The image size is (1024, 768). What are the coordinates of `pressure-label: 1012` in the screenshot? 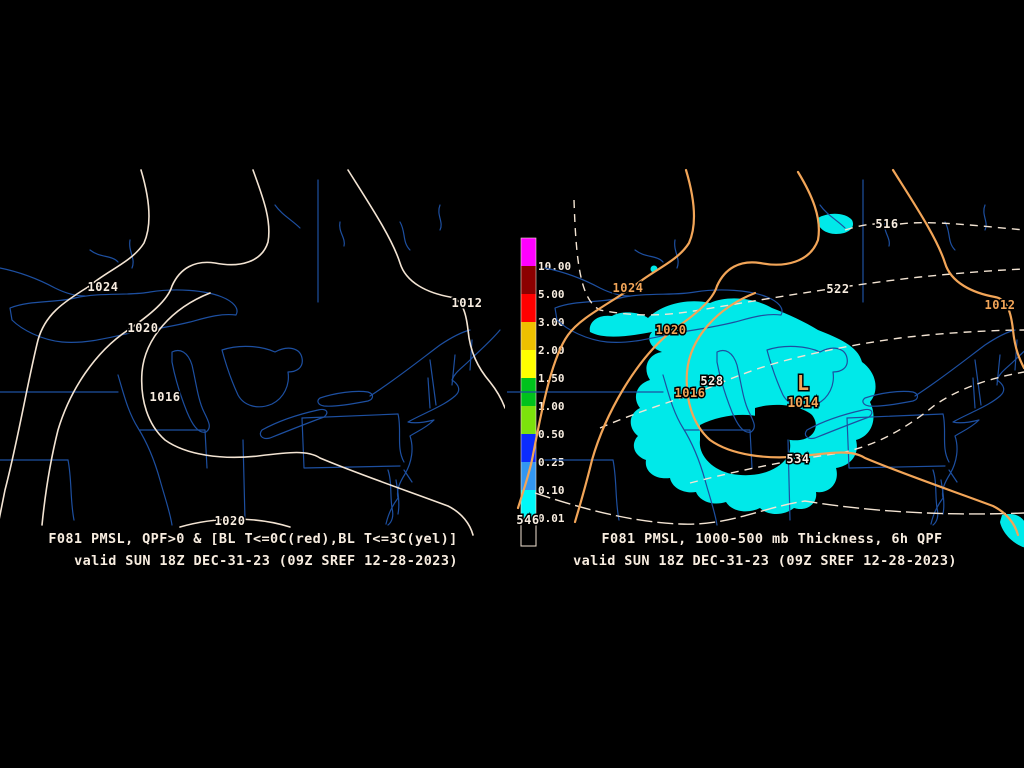 It's located at (1000, 305).